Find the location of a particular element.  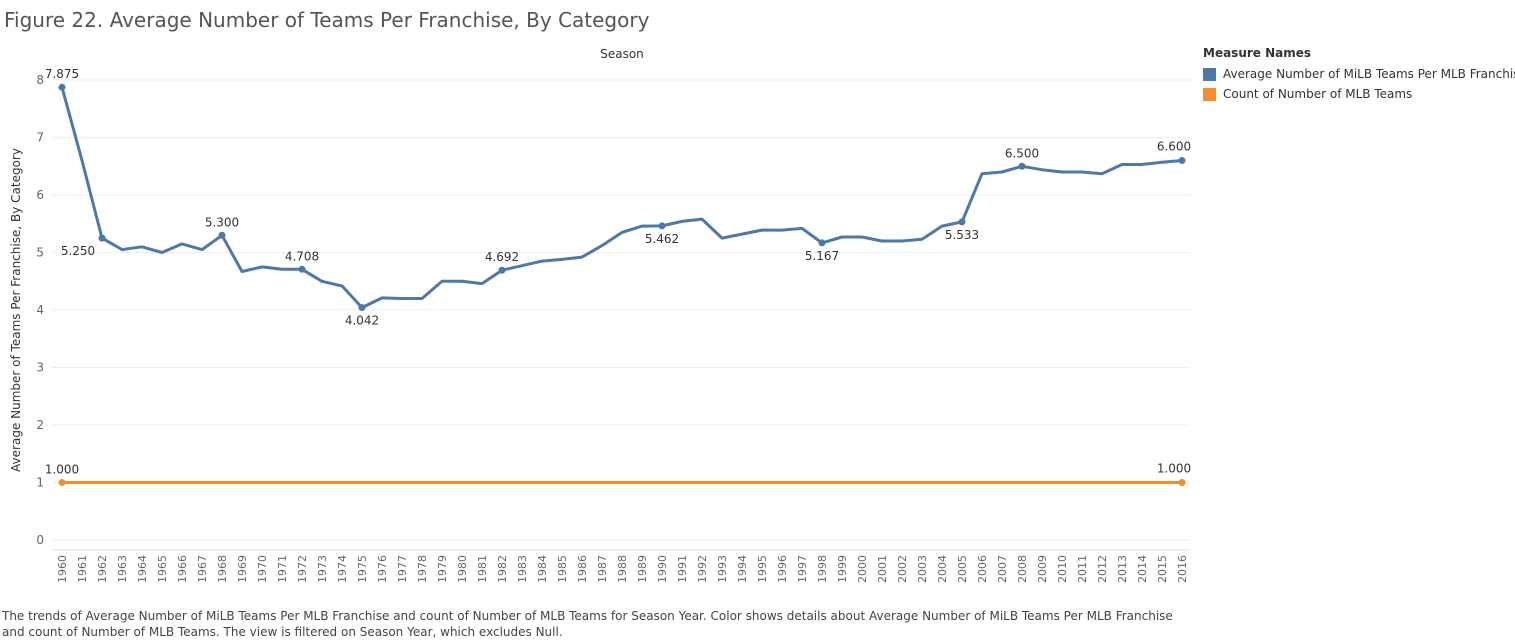

data-label: 5.250 is located at coordinates (78, 251).